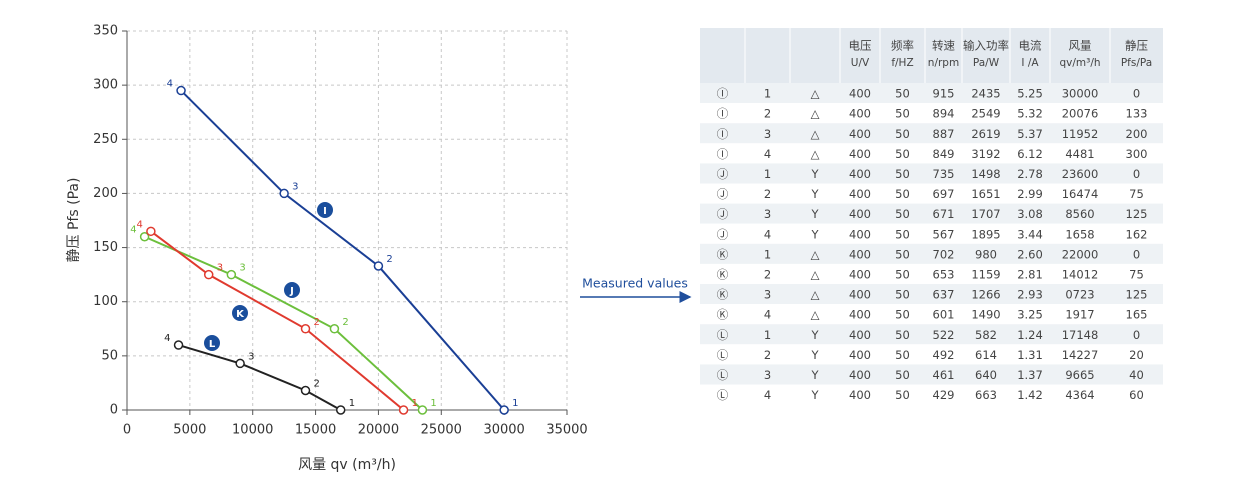  I want to click on table-cell: 300, so click(1137, 154).